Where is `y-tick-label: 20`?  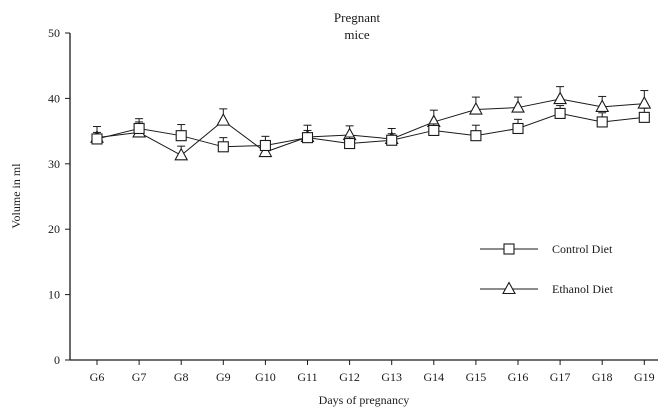
y-tick-label: 20 is located at coordinates (54, 229).